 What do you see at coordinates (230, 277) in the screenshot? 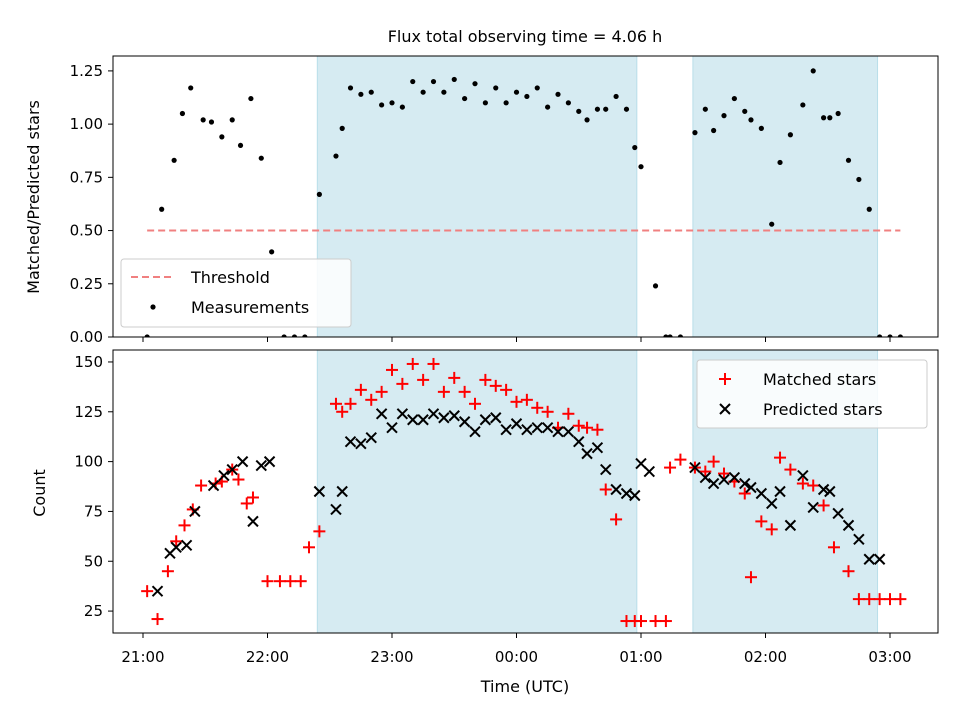
I see `legend-threshold-label: Threshold` at bounding box center [230, 277].